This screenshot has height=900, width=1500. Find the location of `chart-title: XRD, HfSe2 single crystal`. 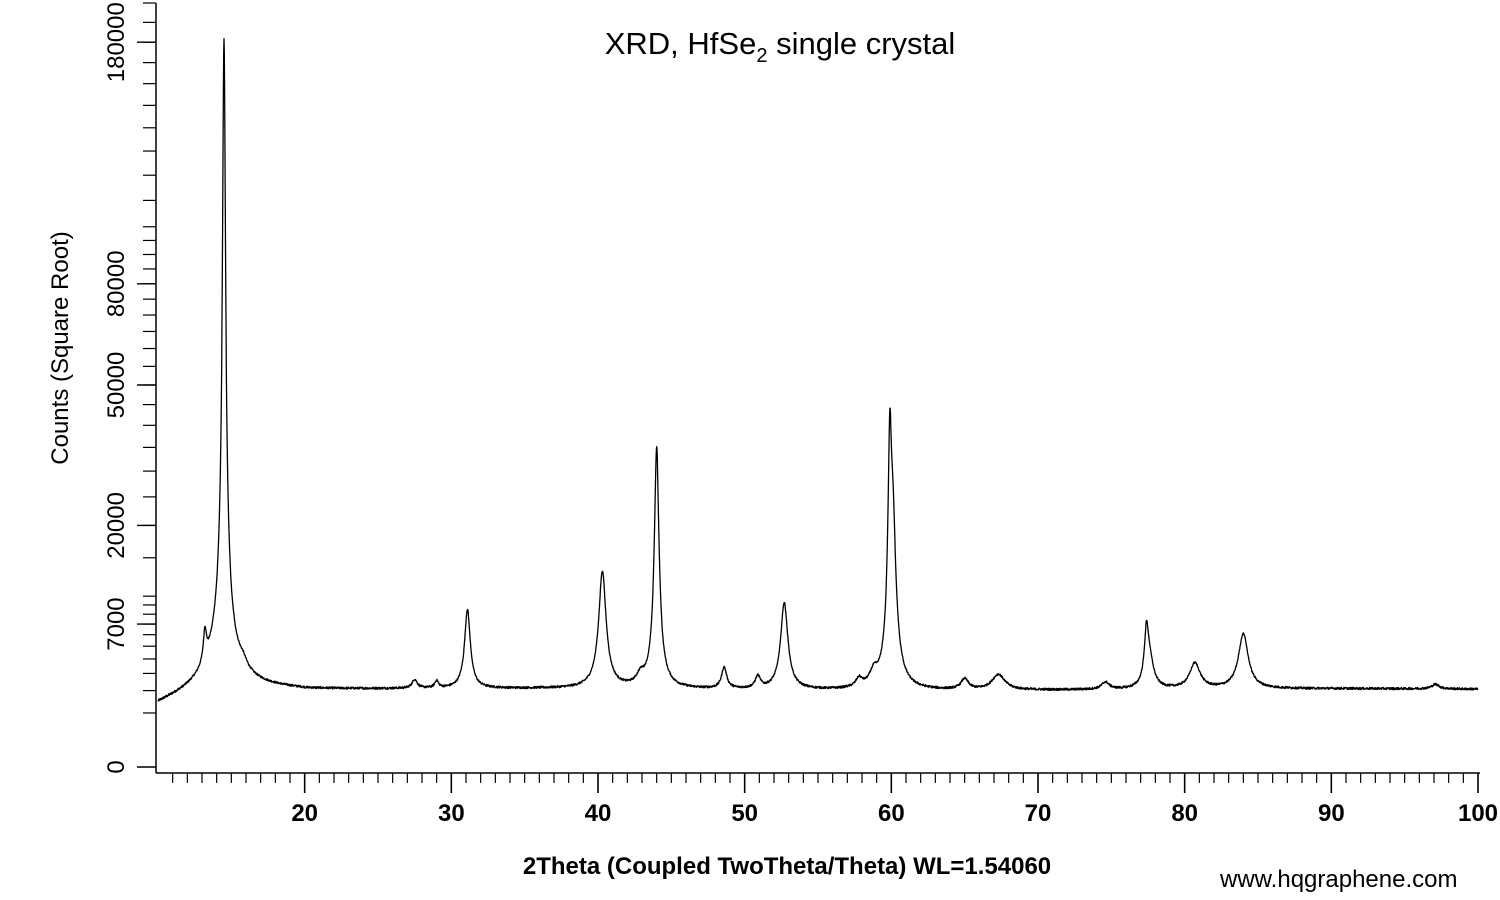

chart-title: XRD, HfSe2 single crystal is located at coordinates (780, 46).